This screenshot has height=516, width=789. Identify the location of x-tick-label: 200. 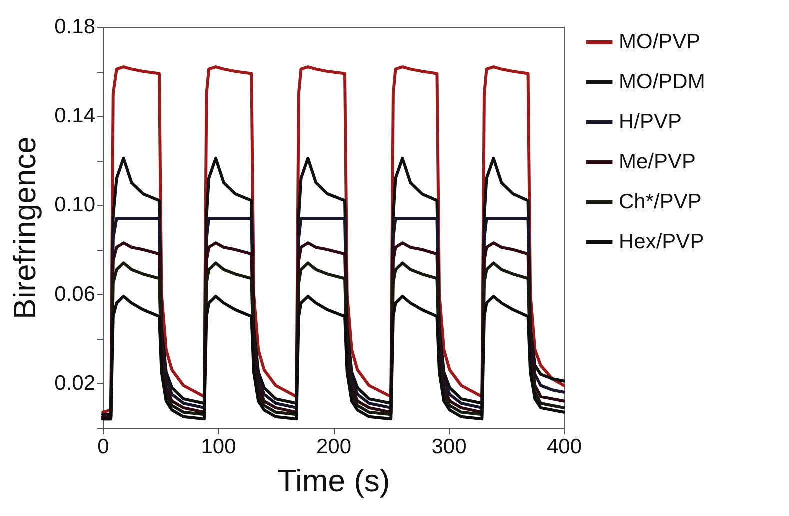
(334, 447).